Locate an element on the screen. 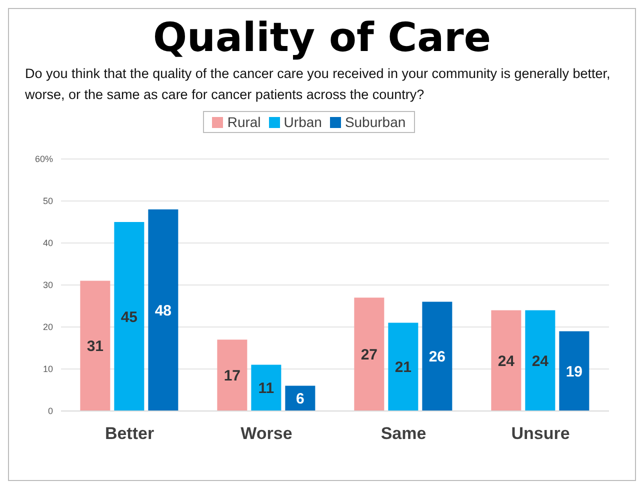 This screenshot has height=489, width=644. data-label: 17 is located at coordinates (232, 376).